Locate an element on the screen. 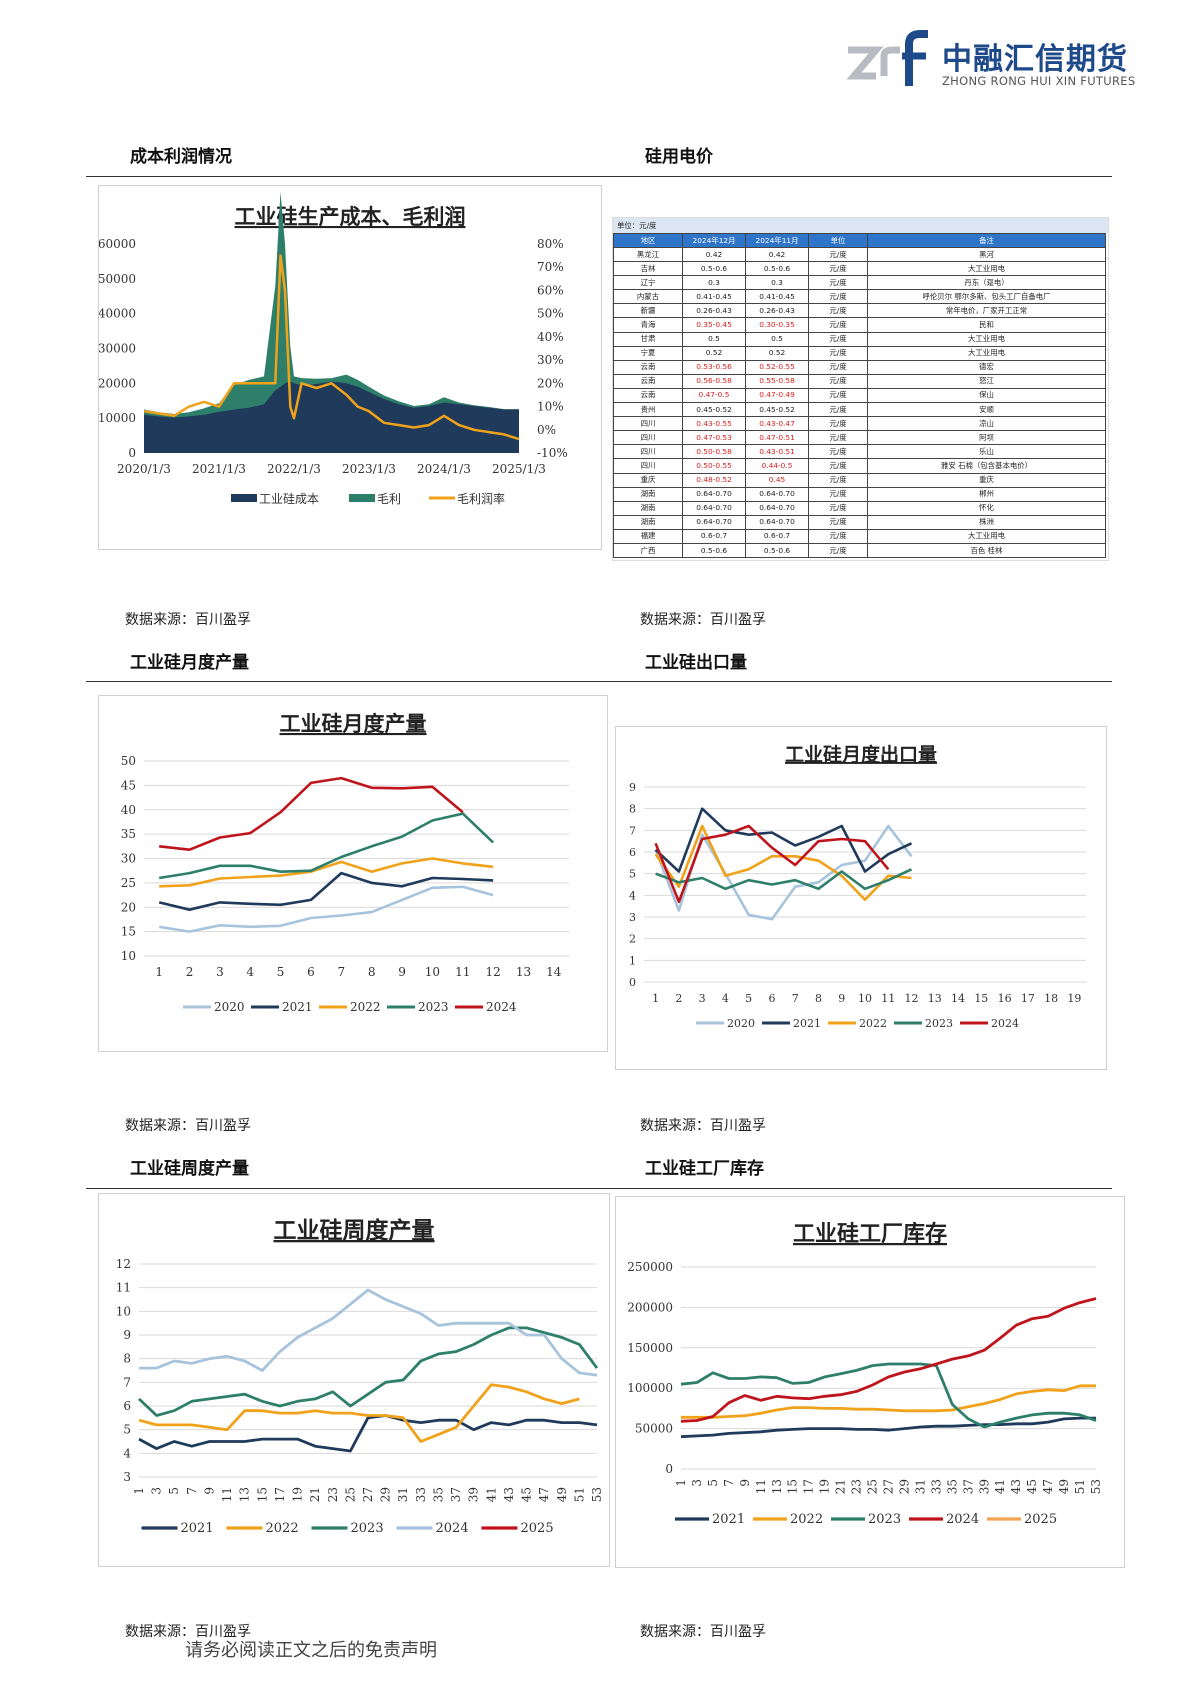  y-left-tick-label: 0 is located at coordinates (132, 453).